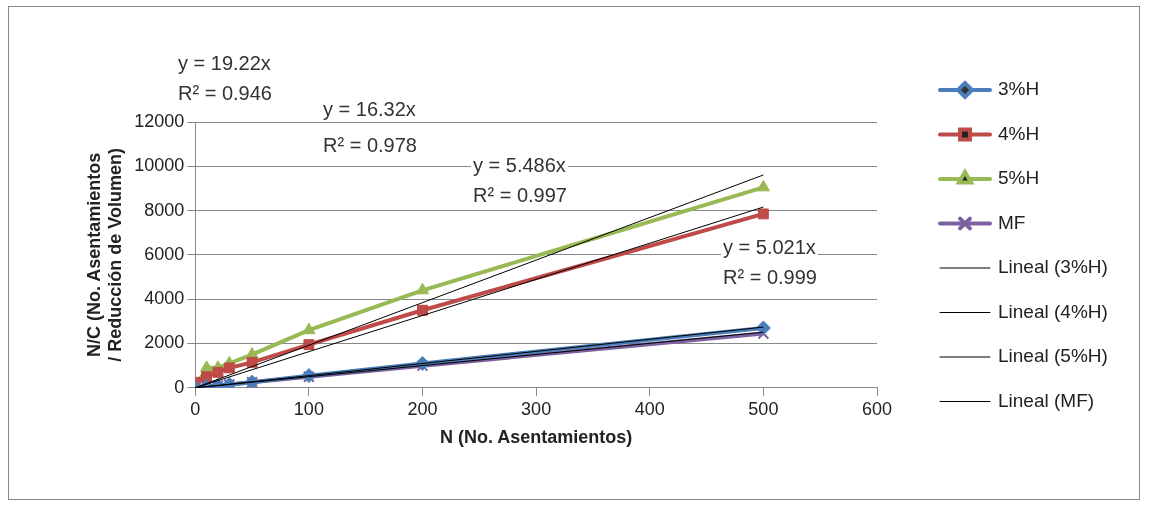 This screenshot has height=508, width=1149. I want to click on text: R² = 0.946, so click(225, 93).